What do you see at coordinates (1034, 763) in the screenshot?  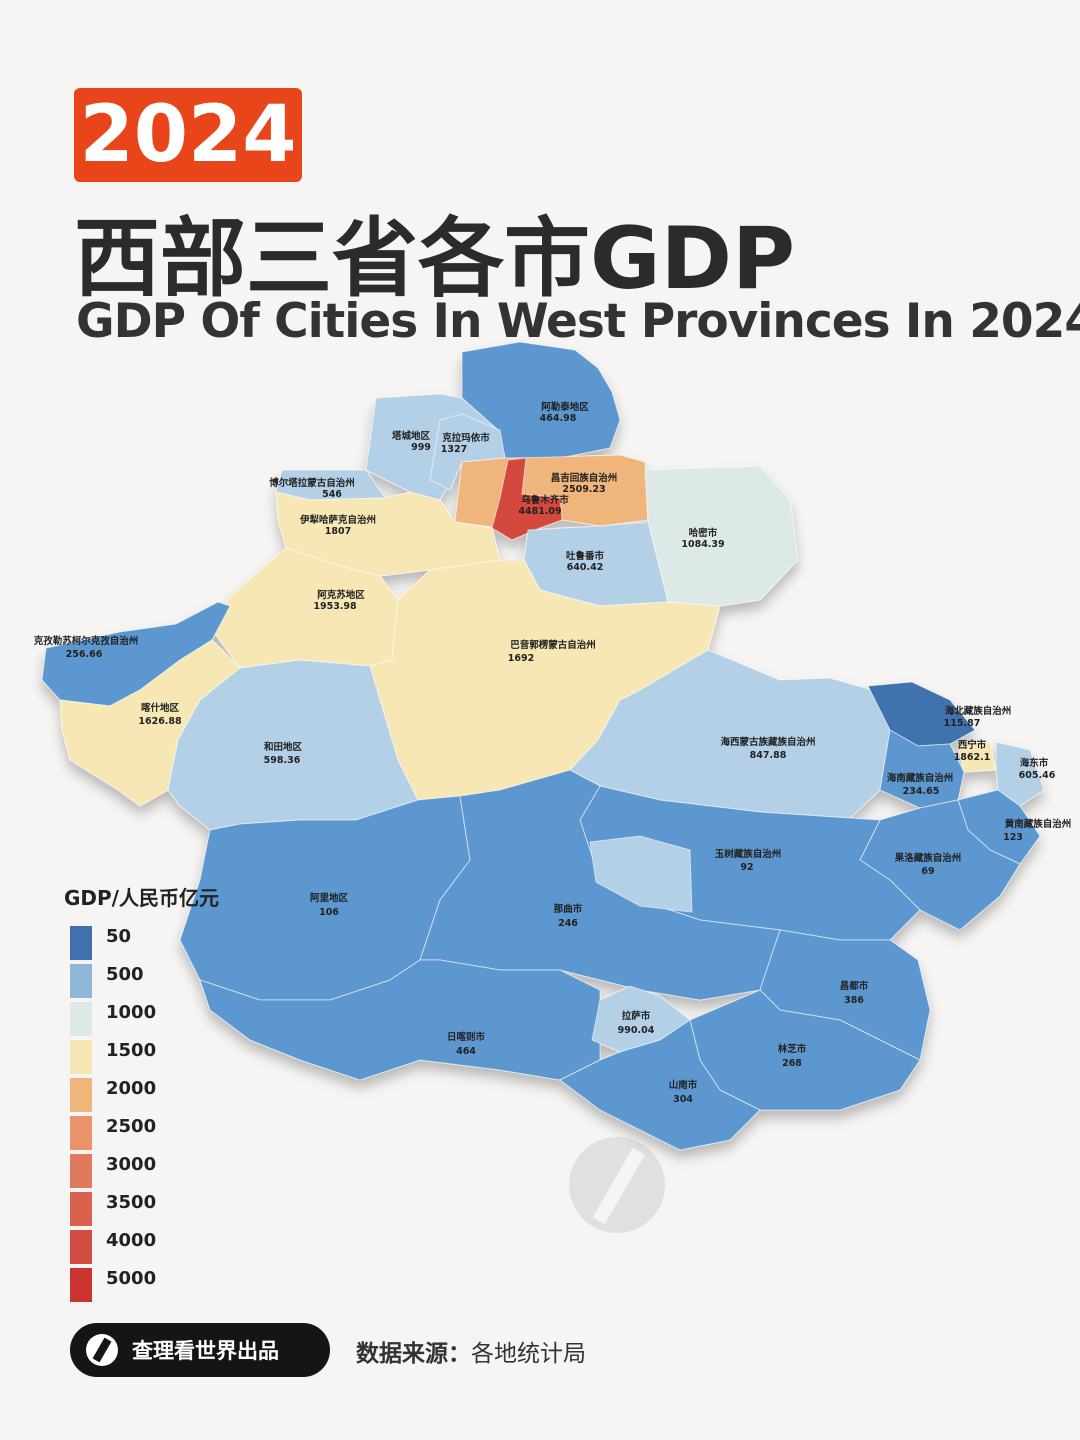 I see `label-haidong-name: 海东市` at bounding box center [1034, 763].